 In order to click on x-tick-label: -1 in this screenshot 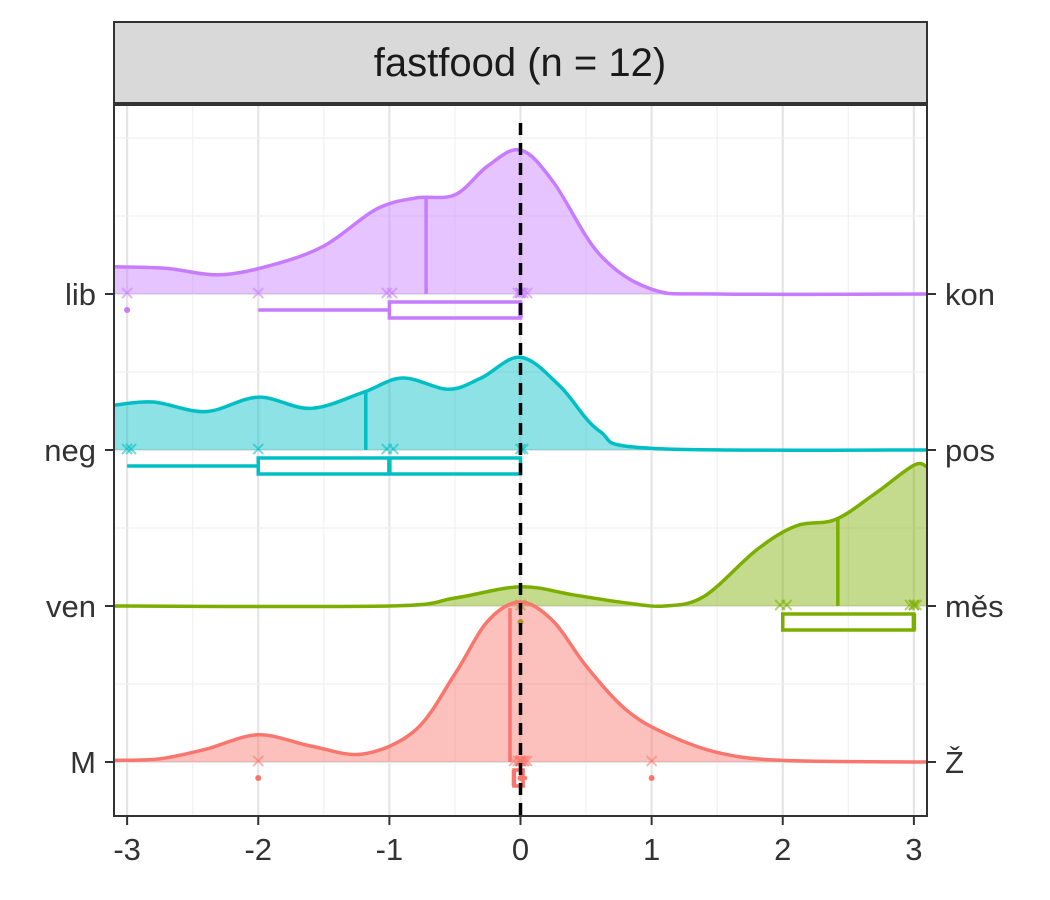, I will do `click(390, 849)`.